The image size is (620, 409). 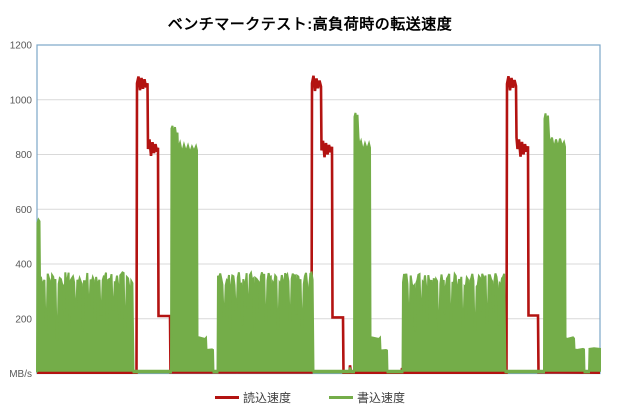 I want to click on legend-item-read: 読込速度, so click(x=252, y=397).